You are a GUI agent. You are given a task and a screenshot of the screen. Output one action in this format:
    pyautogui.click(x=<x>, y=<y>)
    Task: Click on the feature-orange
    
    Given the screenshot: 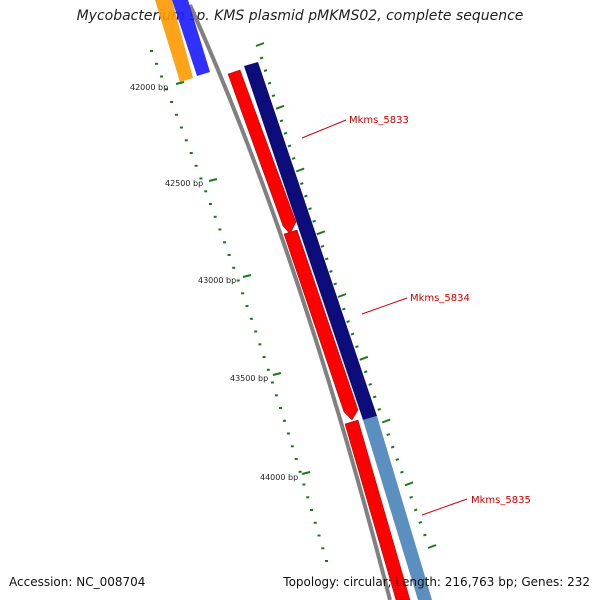 What is the action you would take?
    pyautogui.click(x=174, y=41)
    